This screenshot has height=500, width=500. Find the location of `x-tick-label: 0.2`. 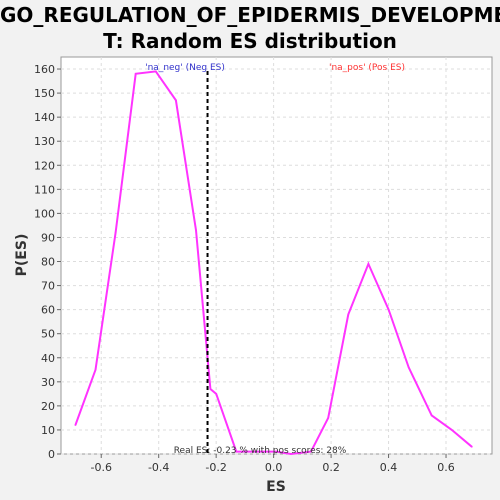

x-tick-label: 0.2 is located at coordinates (331, 467).